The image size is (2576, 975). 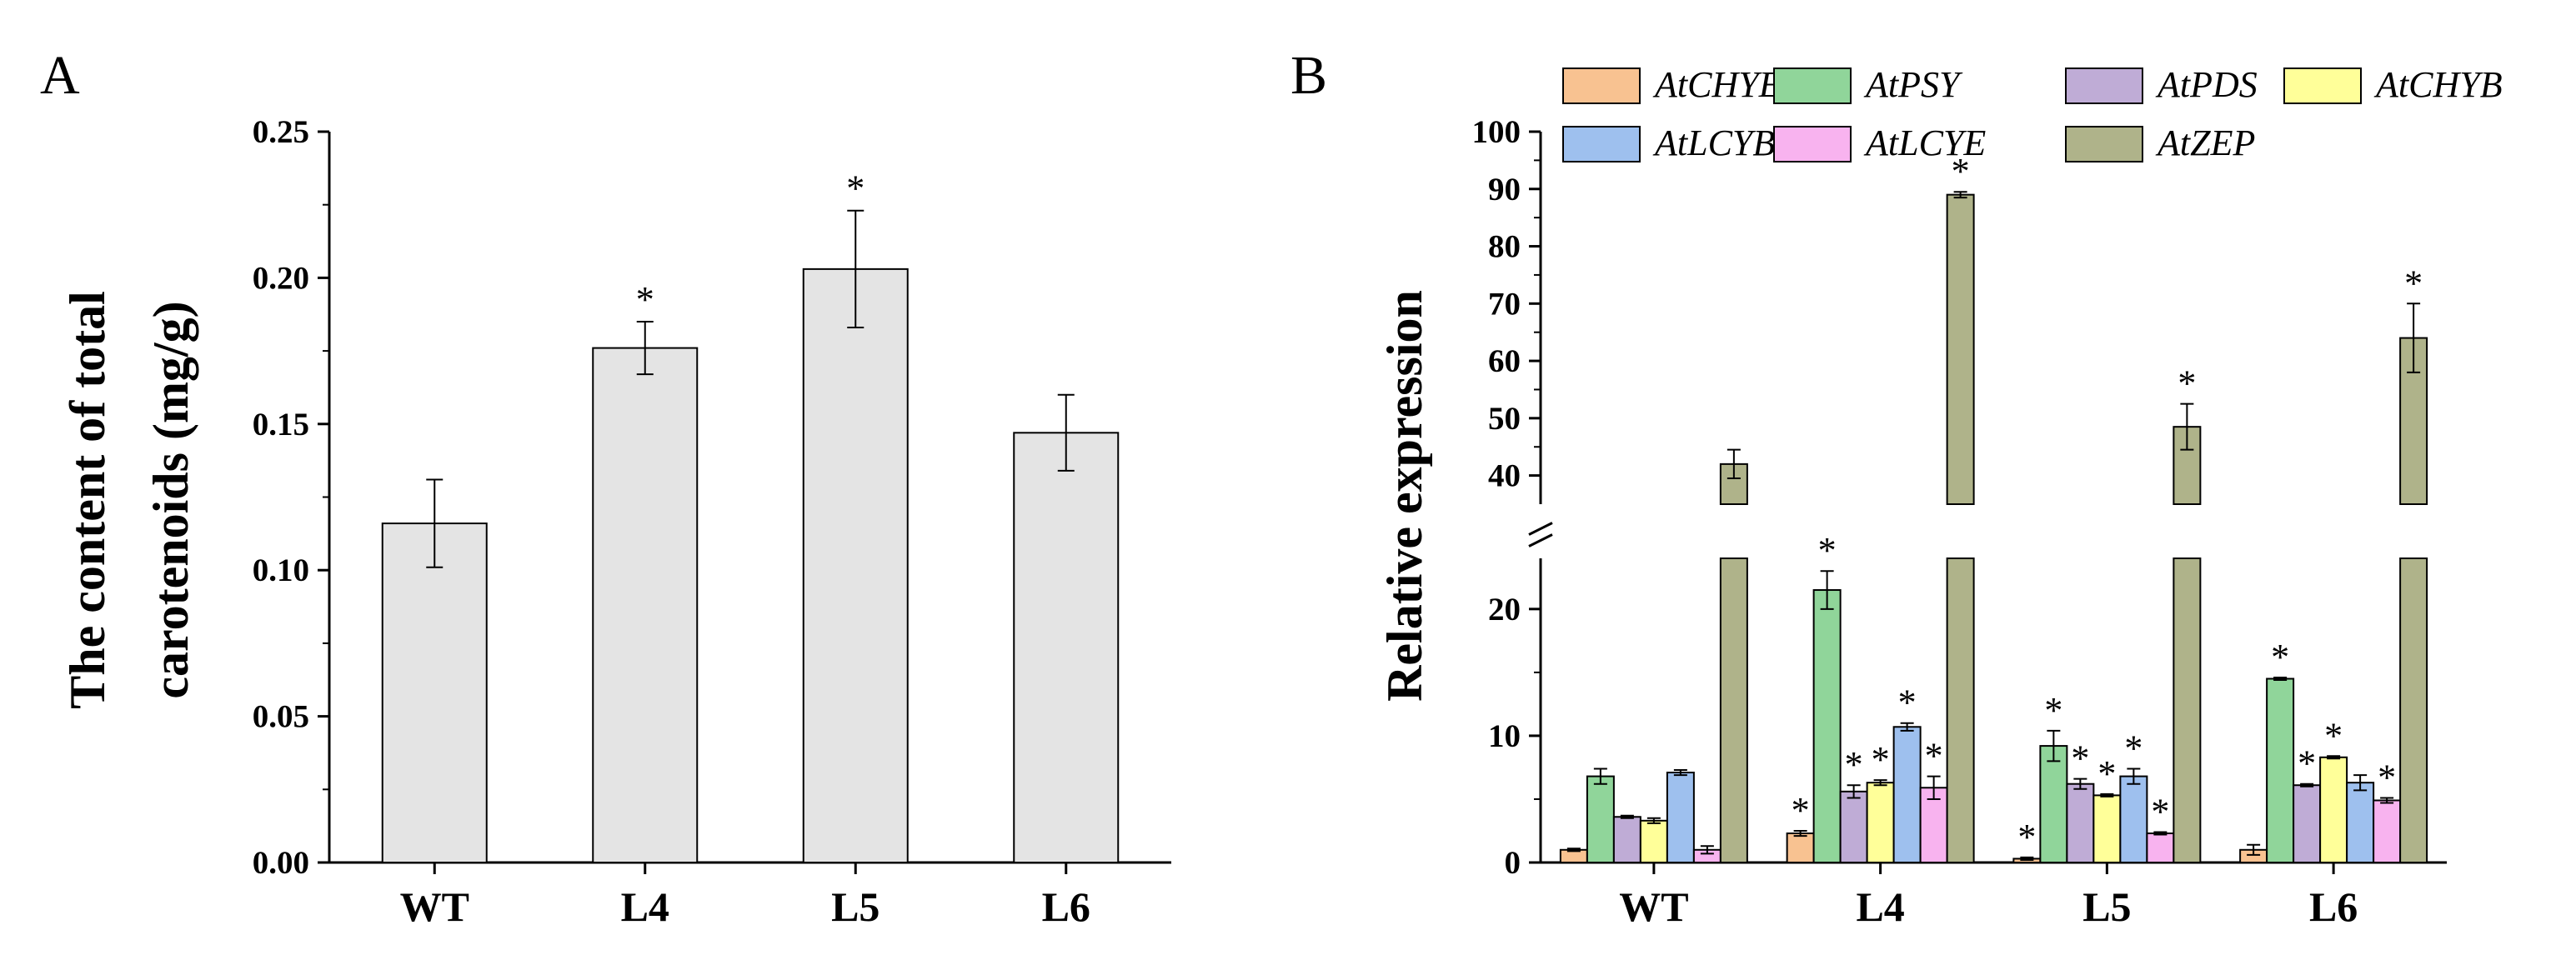 What do you see at coordinates (2307, 824) in the screenshot?
I see `panel-b-bar-AtPDS-L6` at bounding box center [2307, 824].